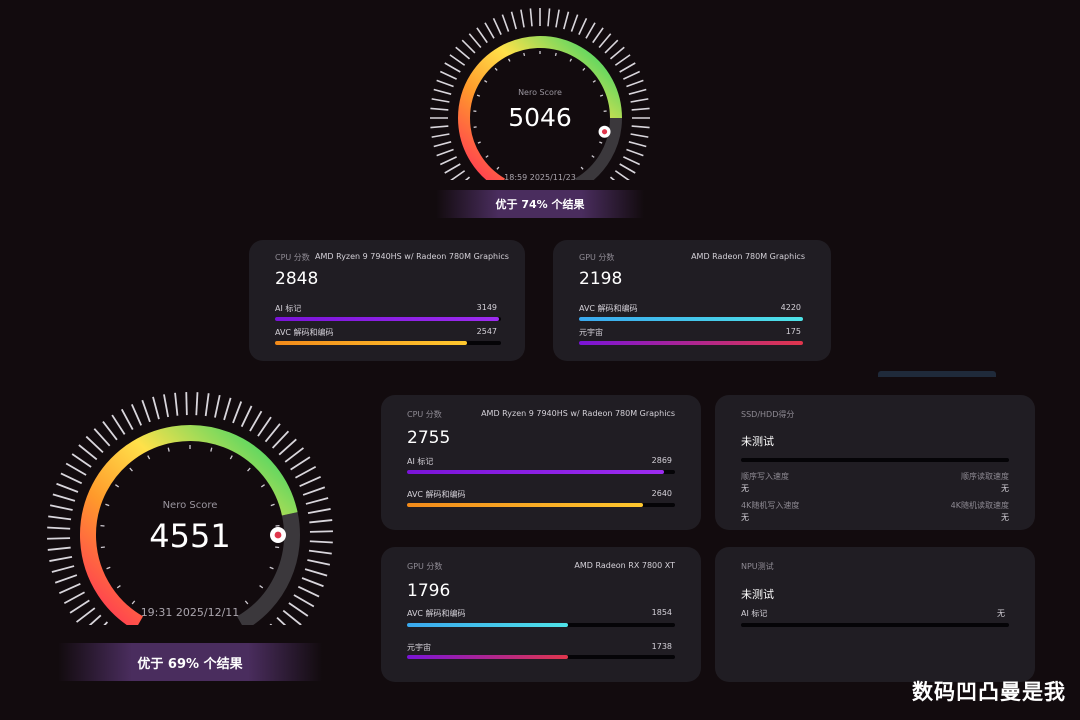 This screenshot has width=1080, height=720. What do you see at coordinates (190, 536) in the screenshot?
I see `bottom-score-value: 4551` at bounding box center [190, 536].